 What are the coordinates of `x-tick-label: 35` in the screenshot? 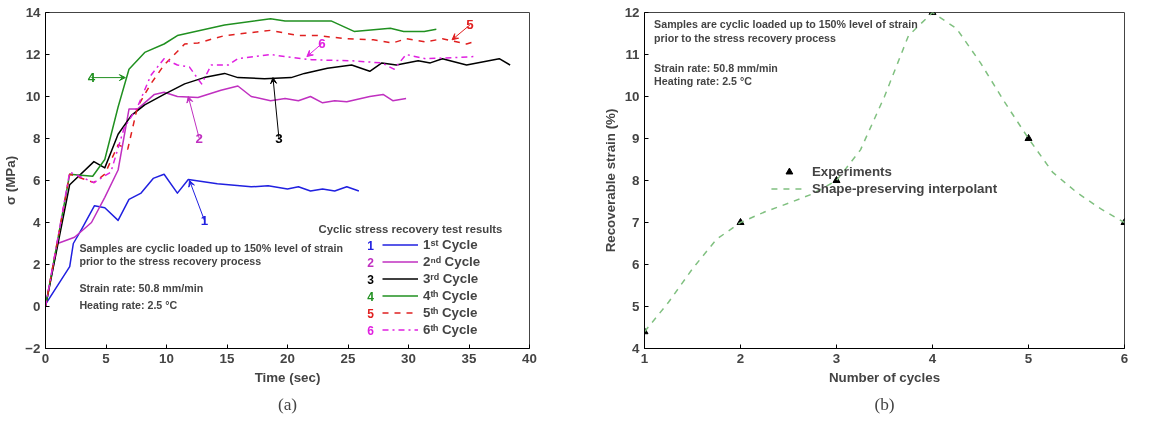 It's located at (469, 358).